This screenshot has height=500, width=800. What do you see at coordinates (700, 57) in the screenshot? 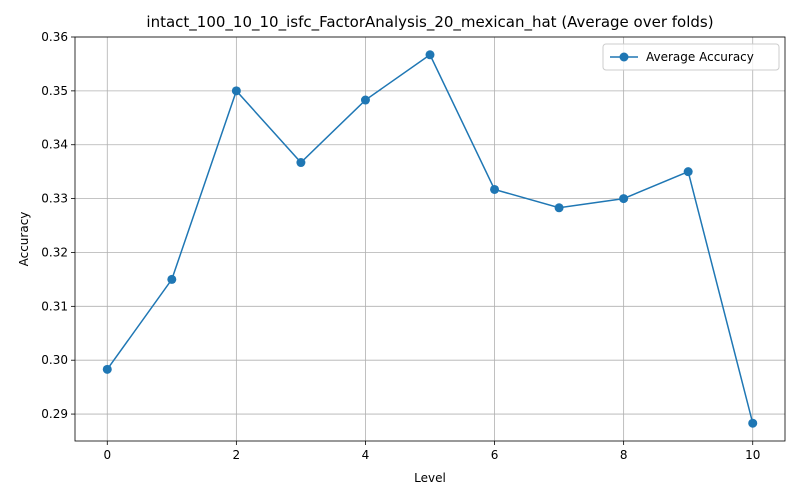
I see `legend-label: Average Accuracy` at bounding box center [700, 57].